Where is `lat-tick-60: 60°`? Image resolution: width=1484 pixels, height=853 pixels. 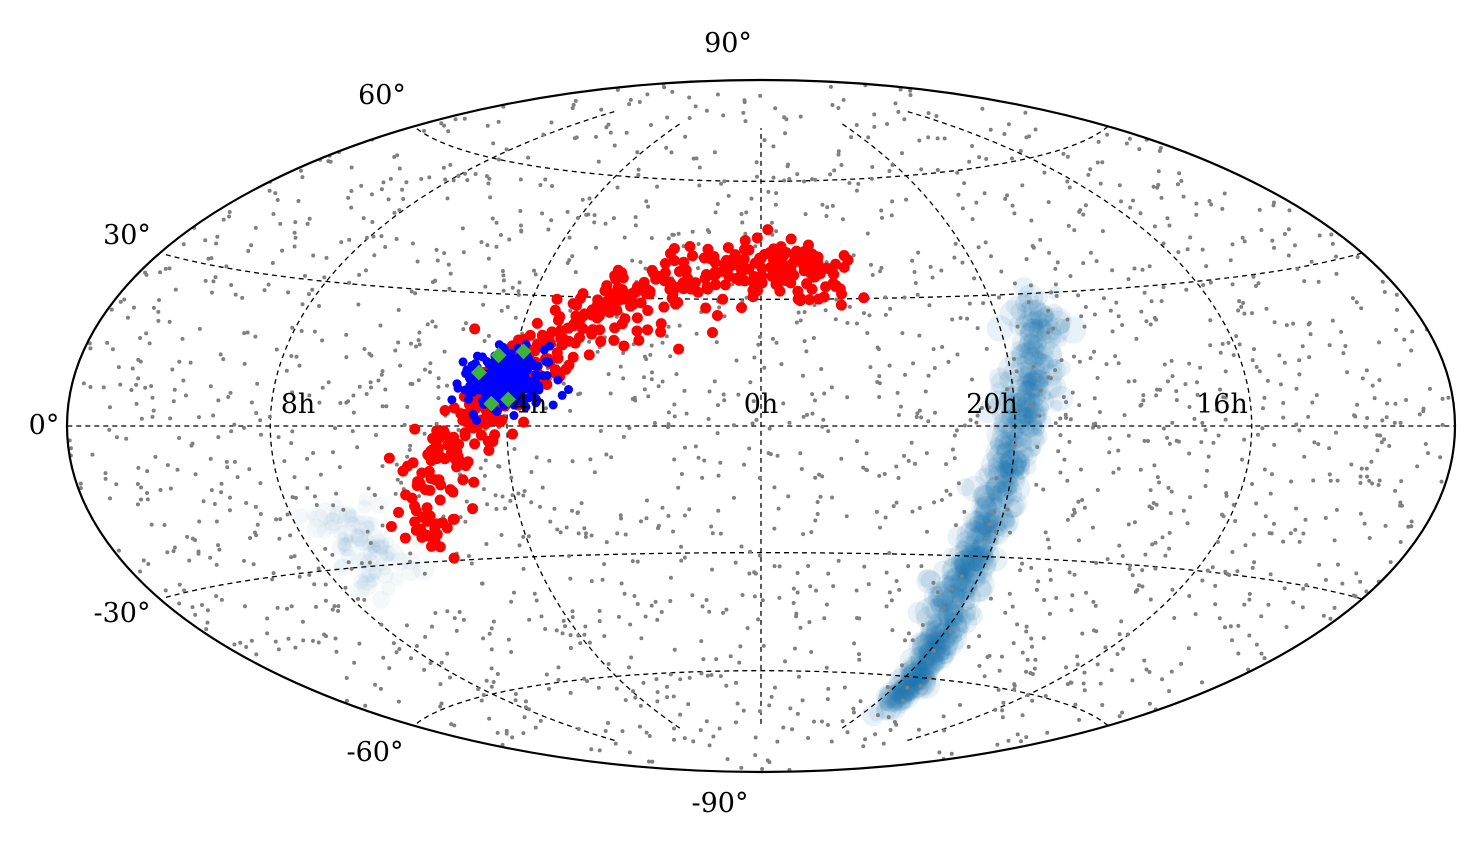
lat-tick-60: 60° is located at coordinates (382, 95).